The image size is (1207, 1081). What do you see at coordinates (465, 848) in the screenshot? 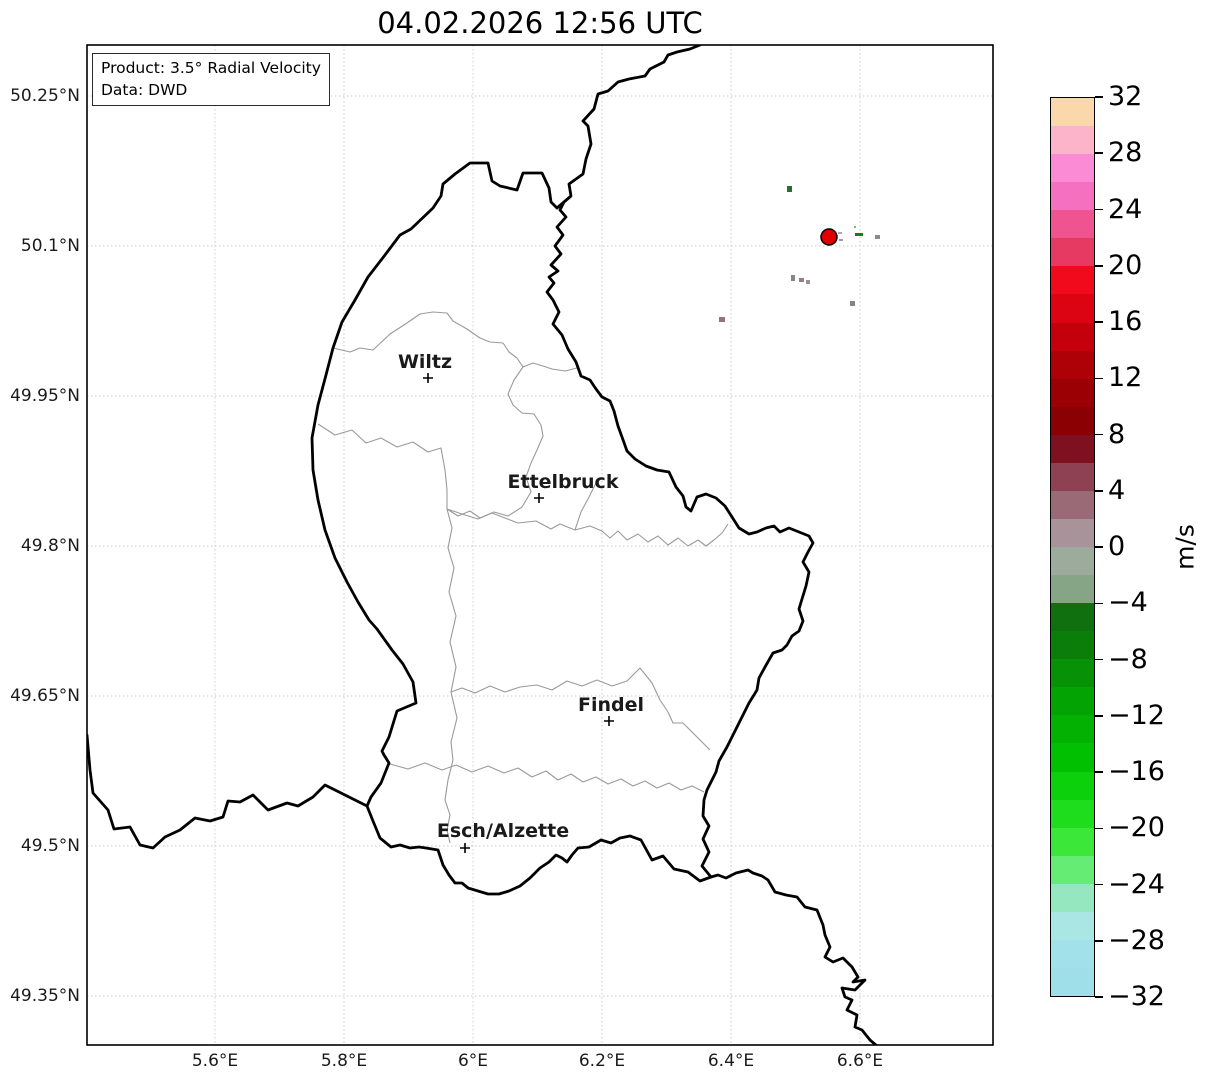
I see `city-marker-esch` at bounding box center [465, 848].